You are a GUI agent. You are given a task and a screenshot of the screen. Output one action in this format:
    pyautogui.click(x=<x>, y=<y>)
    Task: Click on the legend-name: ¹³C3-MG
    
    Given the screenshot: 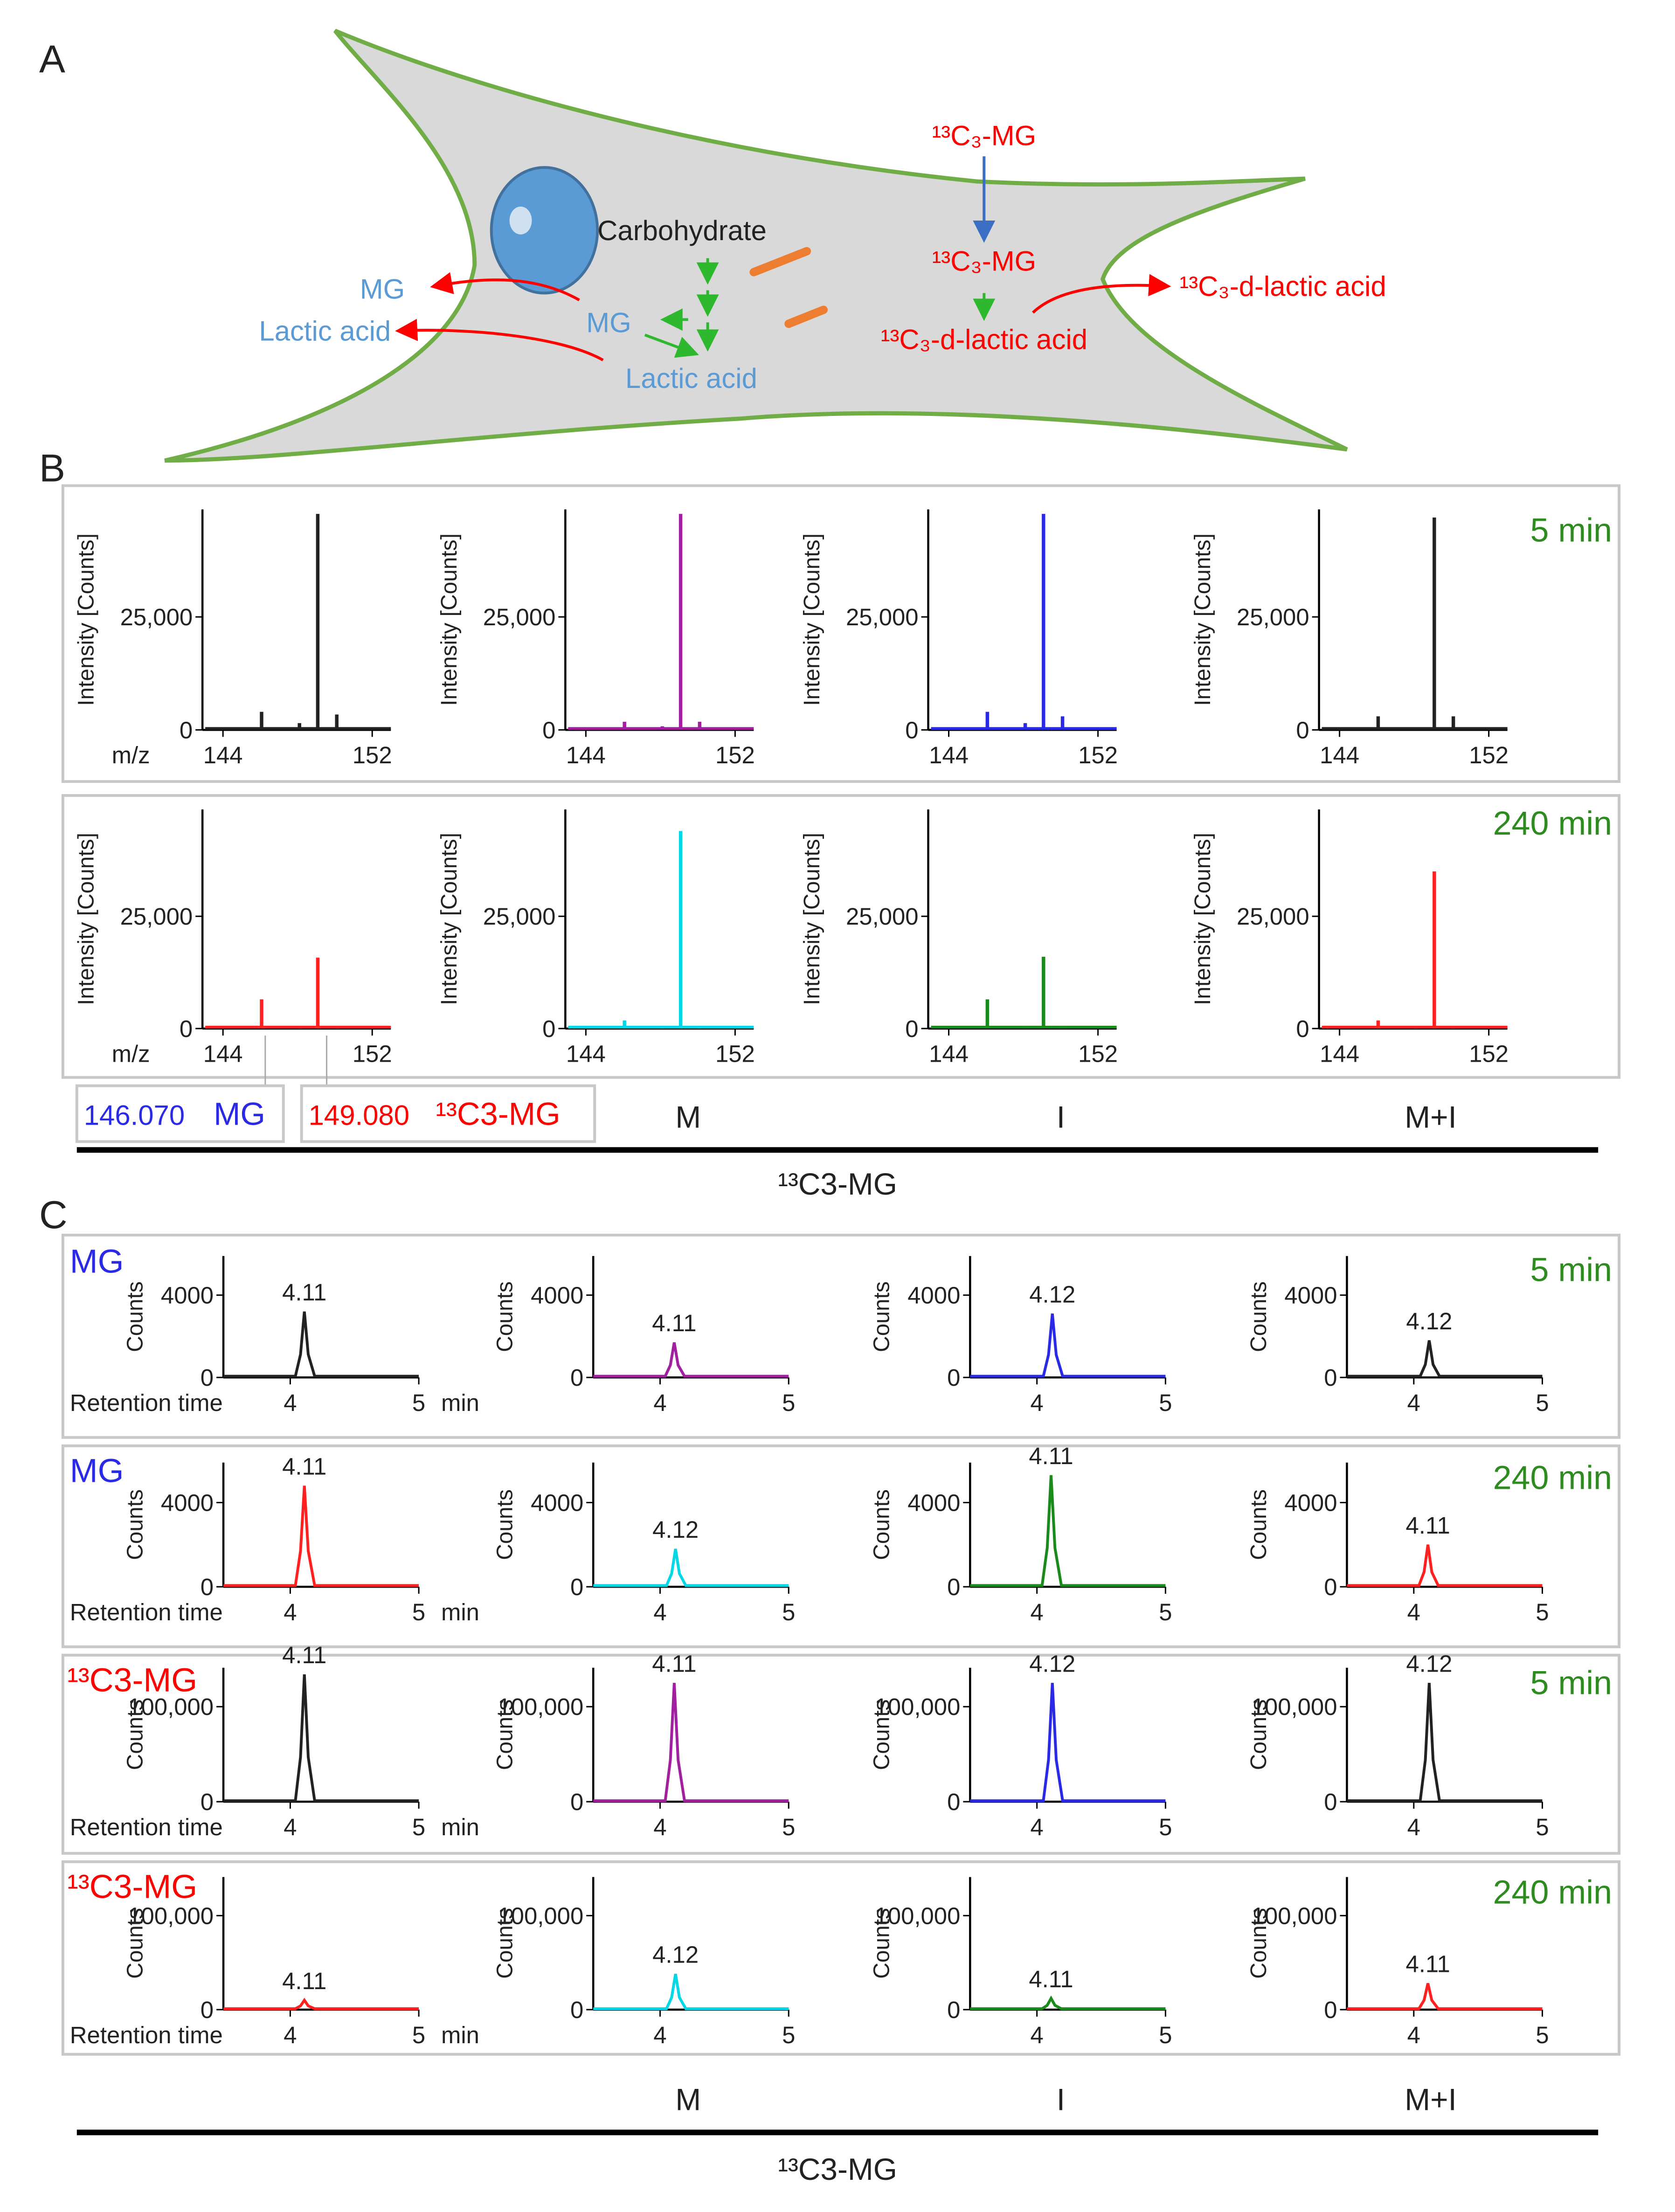 What is the action you would take?
    pyautogui.click(x=498, y=1114)
    